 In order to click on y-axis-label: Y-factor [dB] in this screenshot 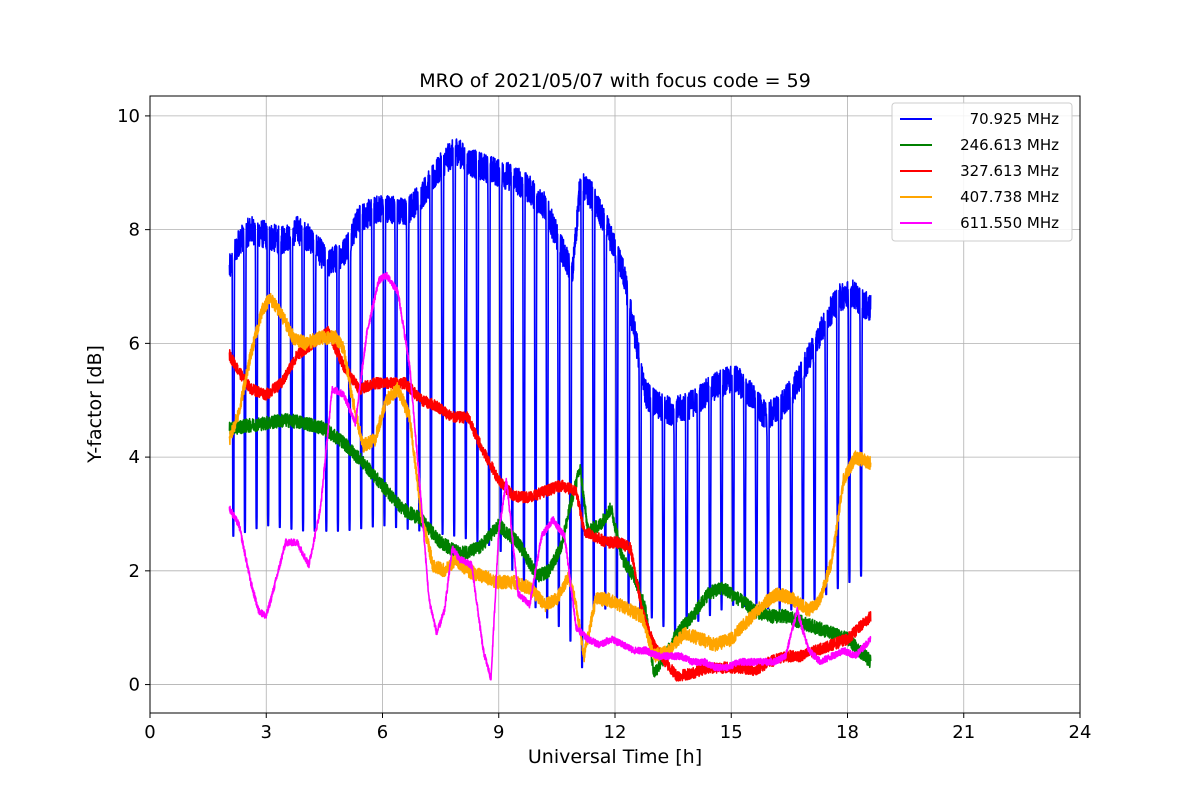, I will do `click(95, 404)`.